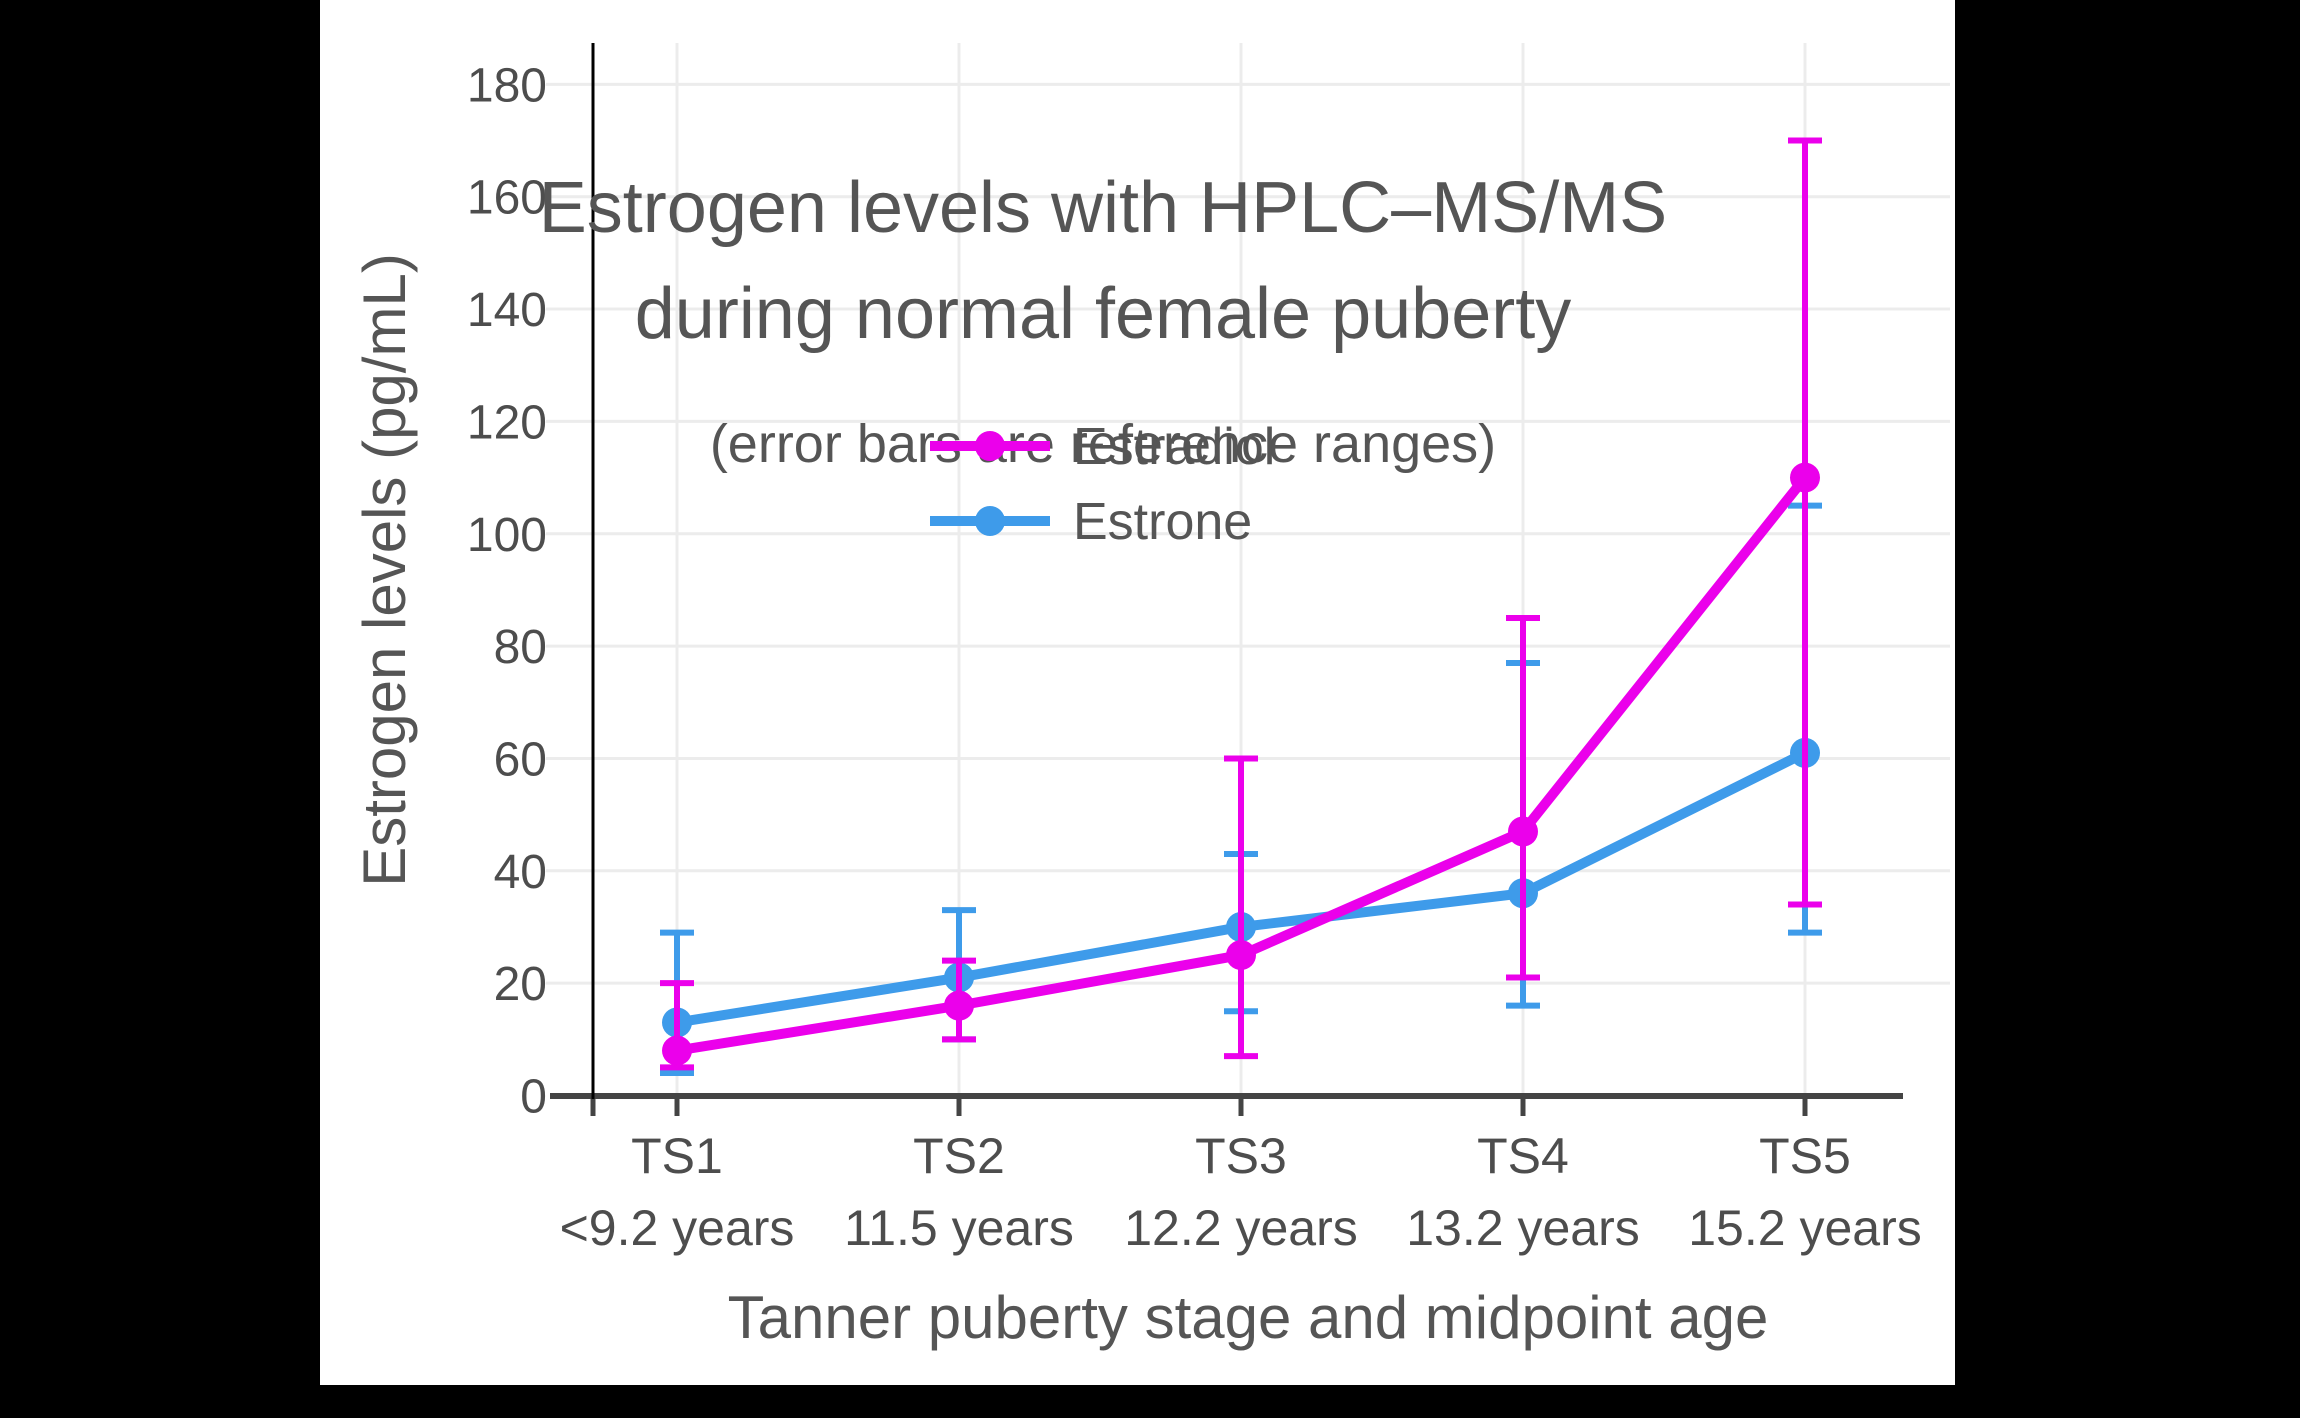 The width and height of the screenshot is (2300, 1418). What do you see at coordinates (1523, 1156) in the screenshot?
I see `category-stage-label: TS4` at bounding box center [1523, 1156].